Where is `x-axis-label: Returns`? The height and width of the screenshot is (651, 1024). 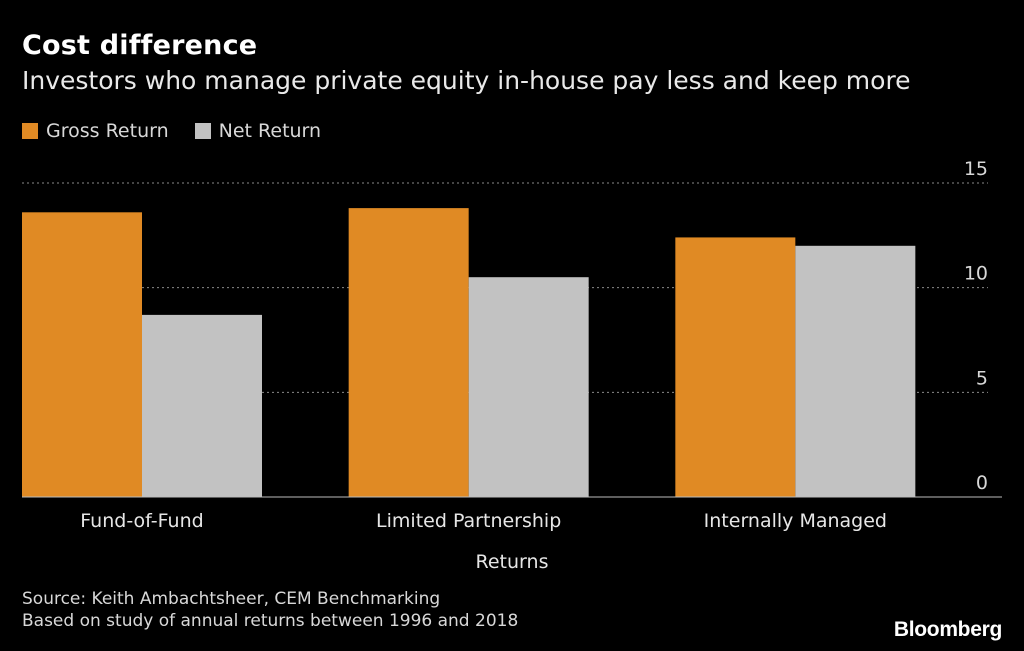 x-axis-label: Returns is located at coordinates (512, 562).